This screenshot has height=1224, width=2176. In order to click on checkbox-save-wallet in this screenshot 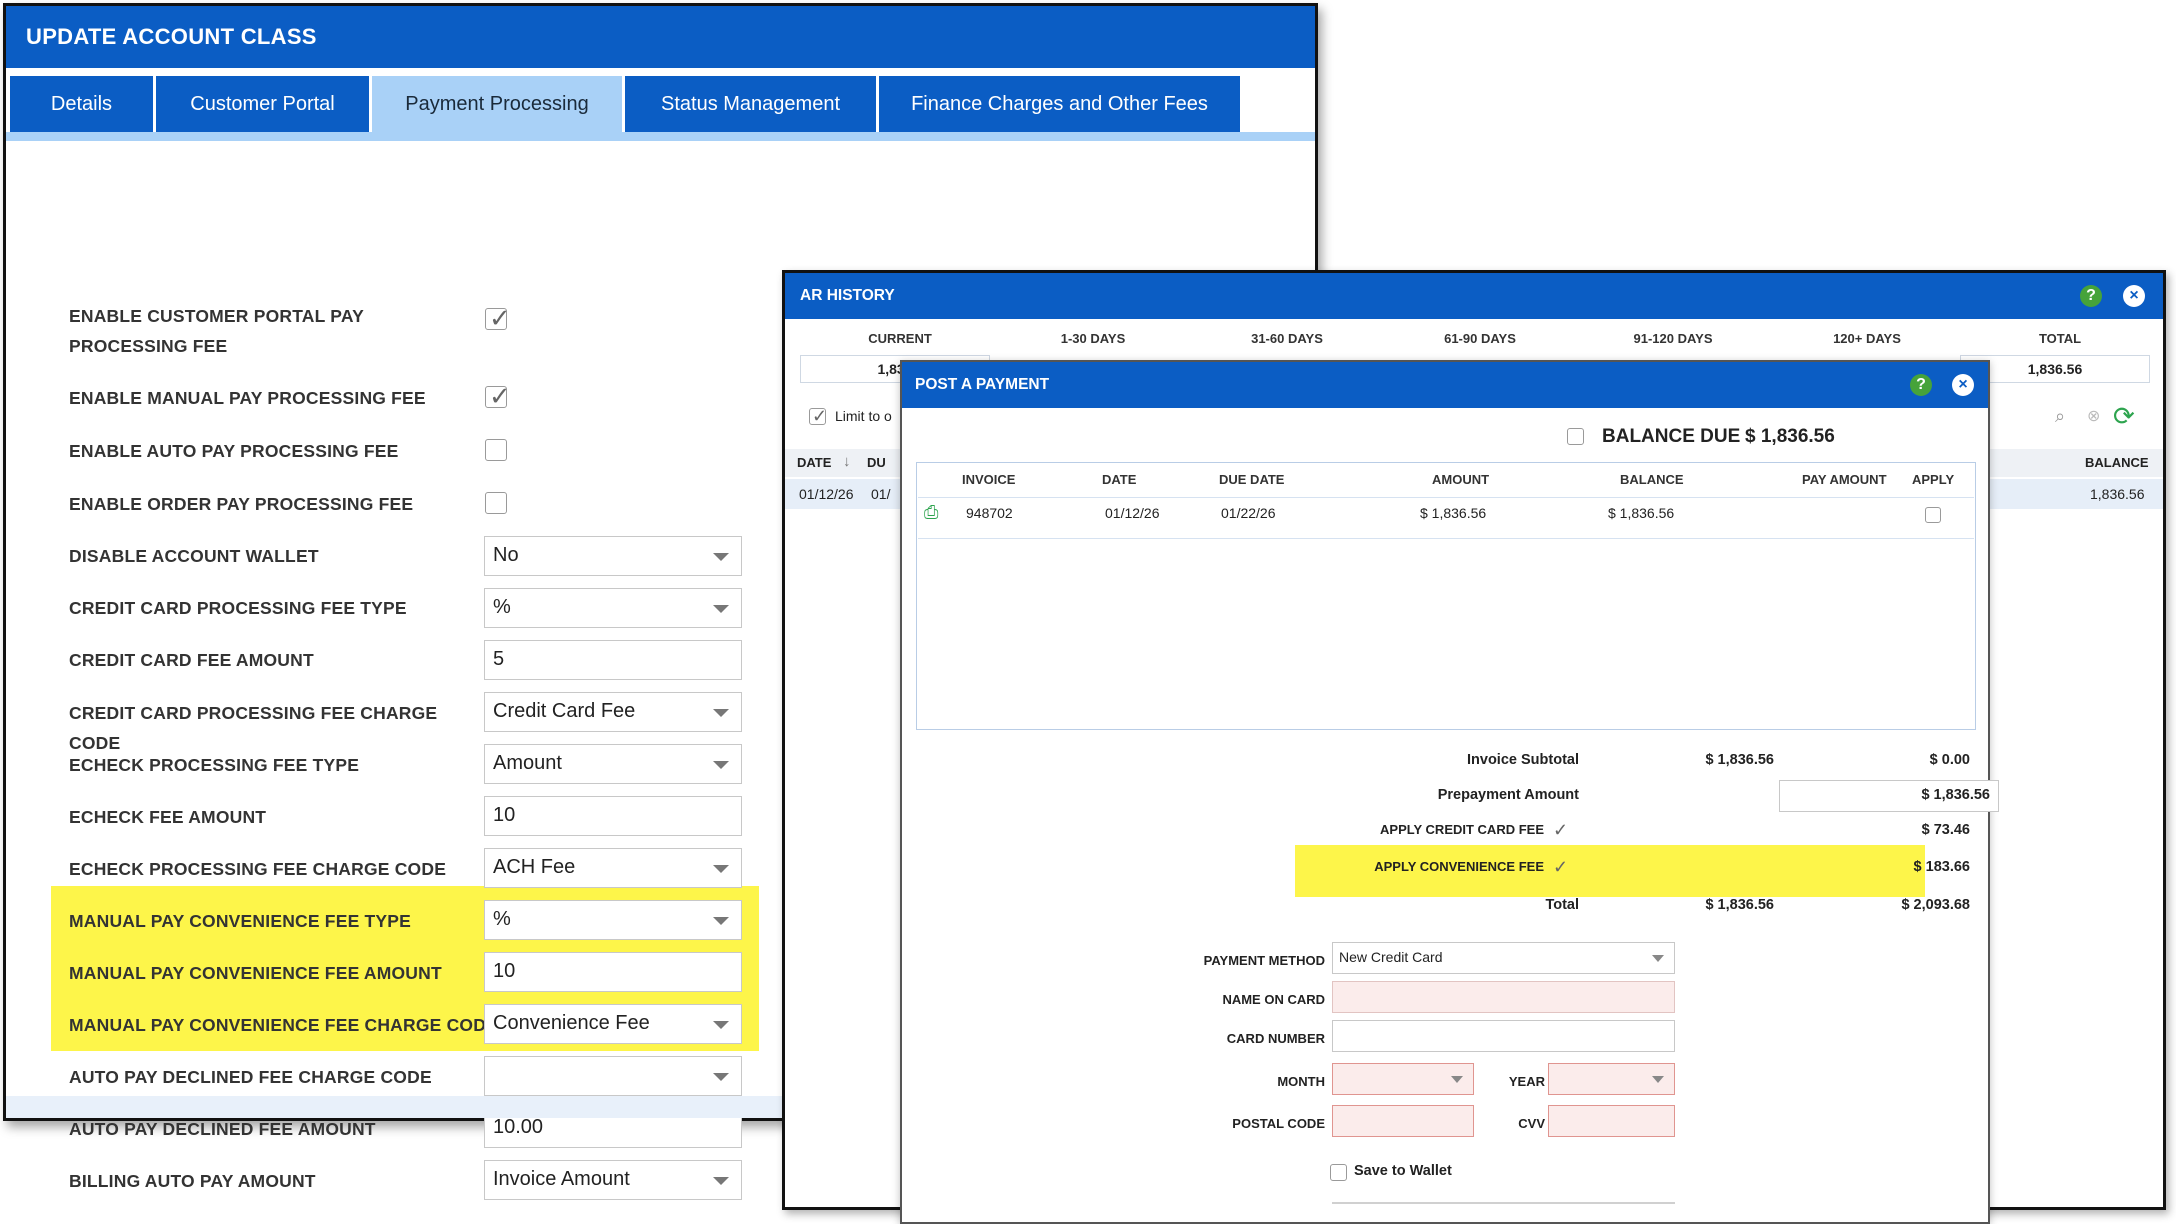, I will do `click(1338, 1172)`.